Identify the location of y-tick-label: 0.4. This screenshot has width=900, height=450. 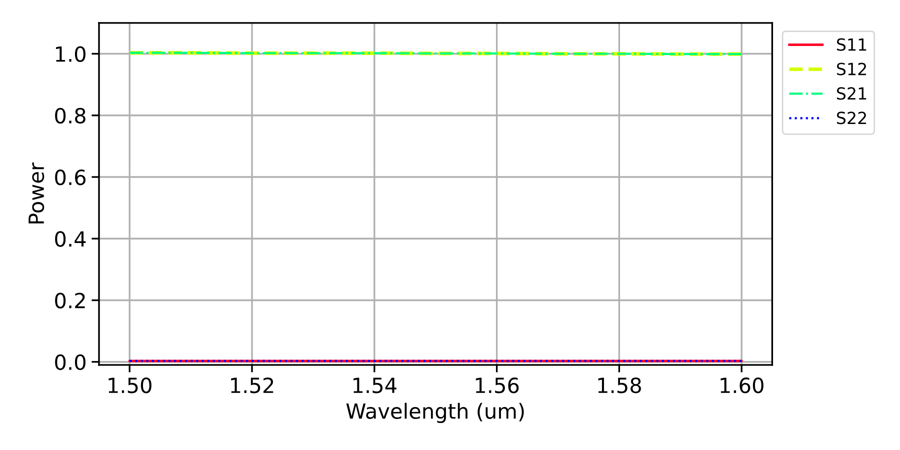
(70, 239).